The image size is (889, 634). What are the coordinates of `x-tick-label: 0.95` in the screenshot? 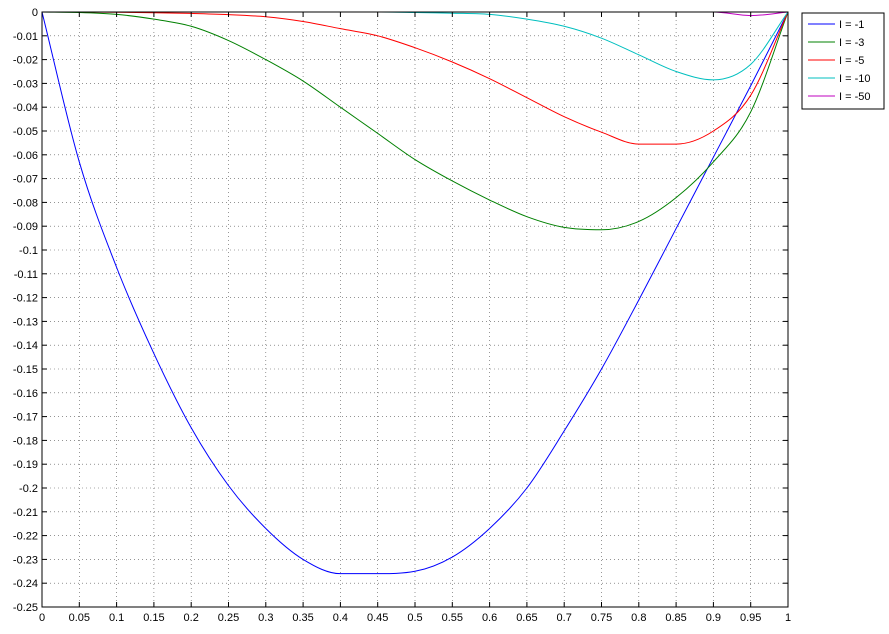 It's located at (750, 618).